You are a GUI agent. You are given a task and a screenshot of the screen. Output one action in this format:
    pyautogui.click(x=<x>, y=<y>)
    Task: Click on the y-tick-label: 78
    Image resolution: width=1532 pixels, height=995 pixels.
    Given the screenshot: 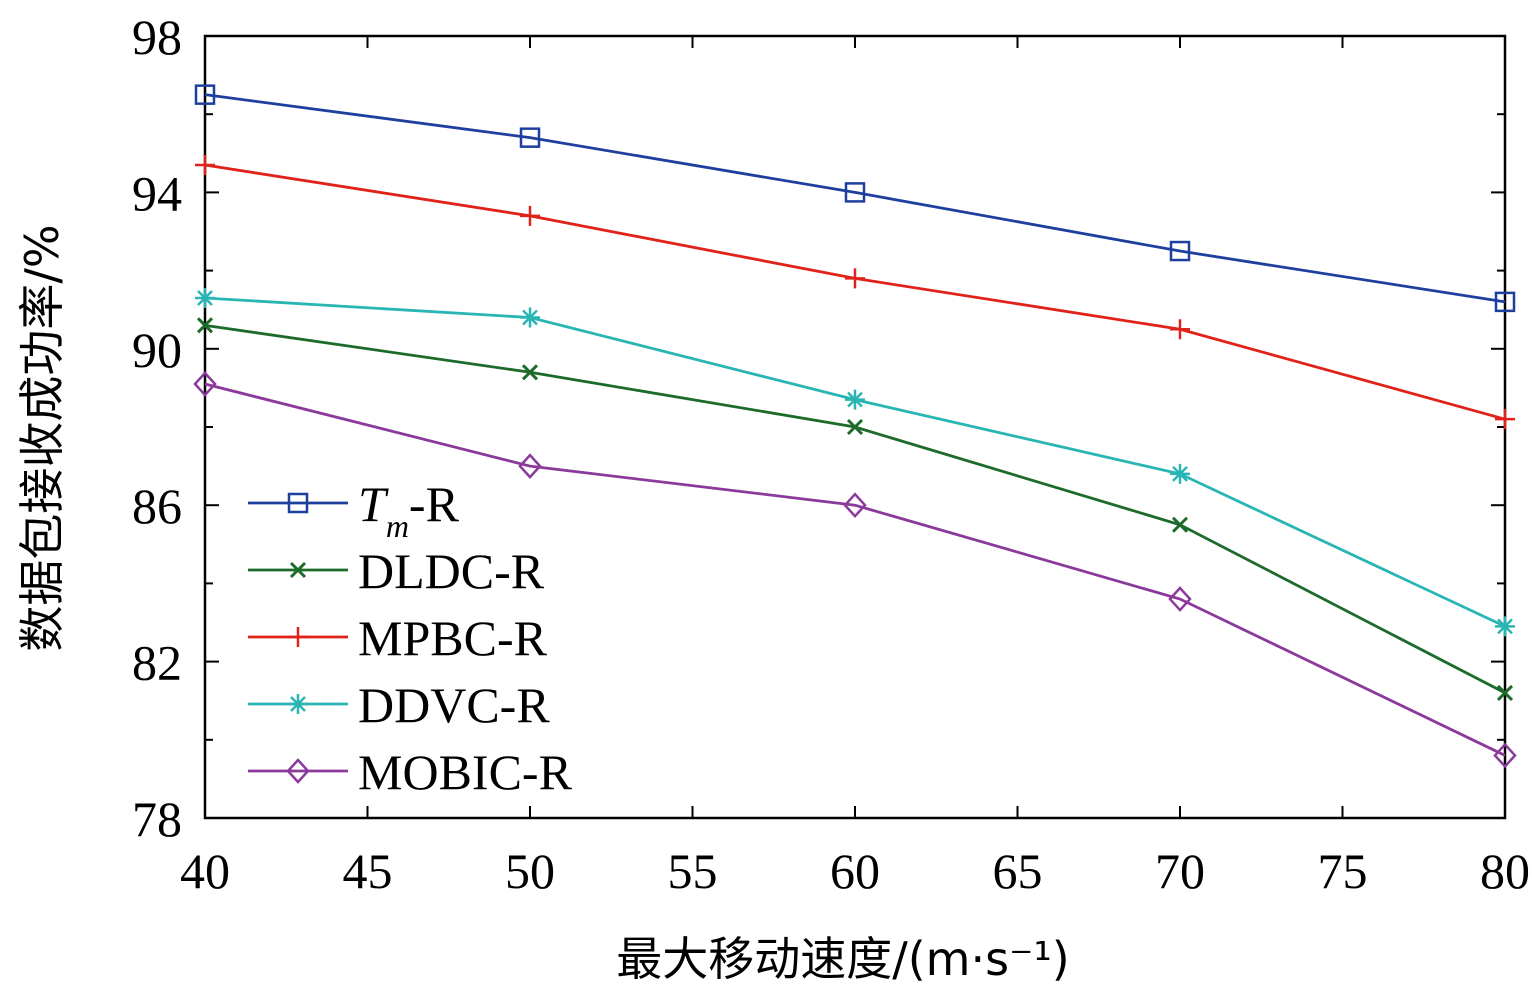 What is the action you would take?
    pyautogui.click(x=157, y=819)
    